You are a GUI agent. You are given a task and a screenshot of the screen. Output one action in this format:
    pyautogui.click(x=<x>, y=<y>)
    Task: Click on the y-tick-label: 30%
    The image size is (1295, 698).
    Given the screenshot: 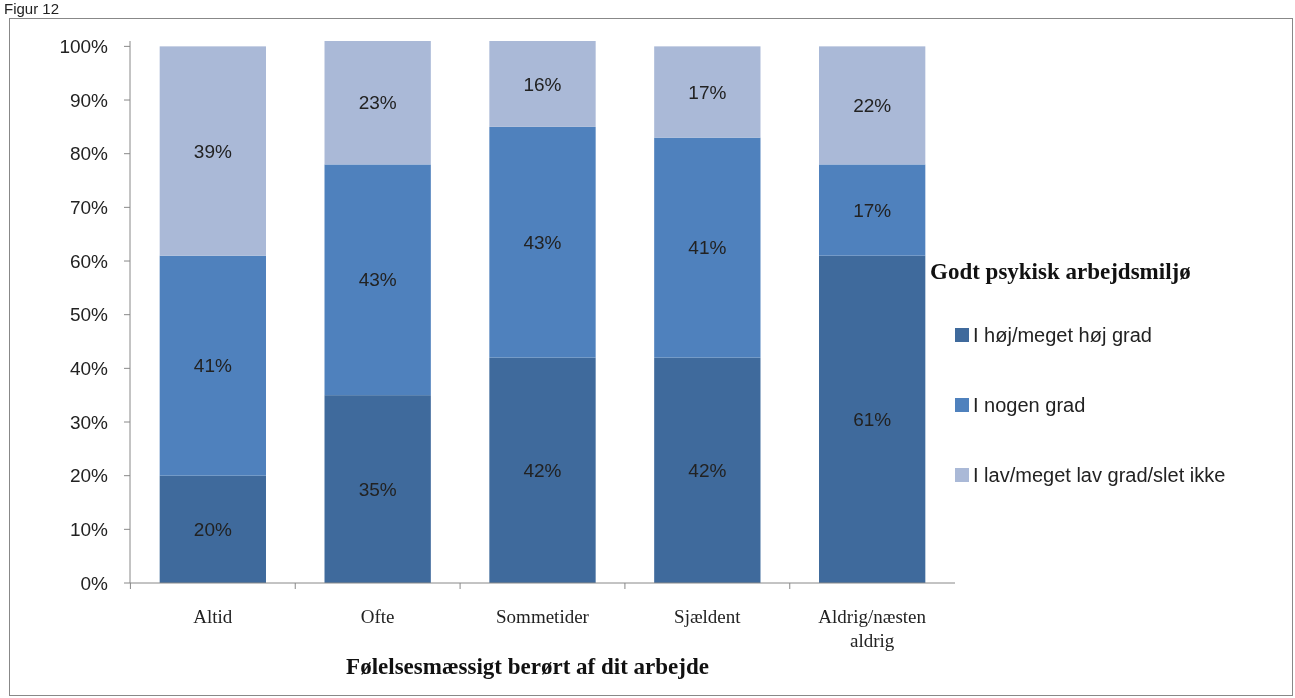 What is the action you would take?
    pyautogui.click(x=89, y=422)
    